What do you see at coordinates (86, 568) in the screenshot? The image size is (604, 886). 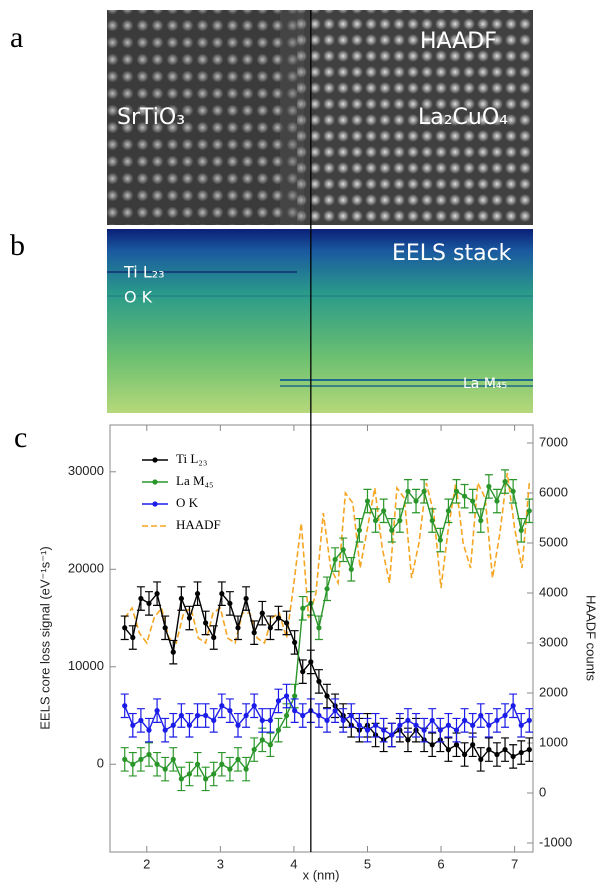 I see `y-tick-label: 20000` at bounding box center [86, 568].